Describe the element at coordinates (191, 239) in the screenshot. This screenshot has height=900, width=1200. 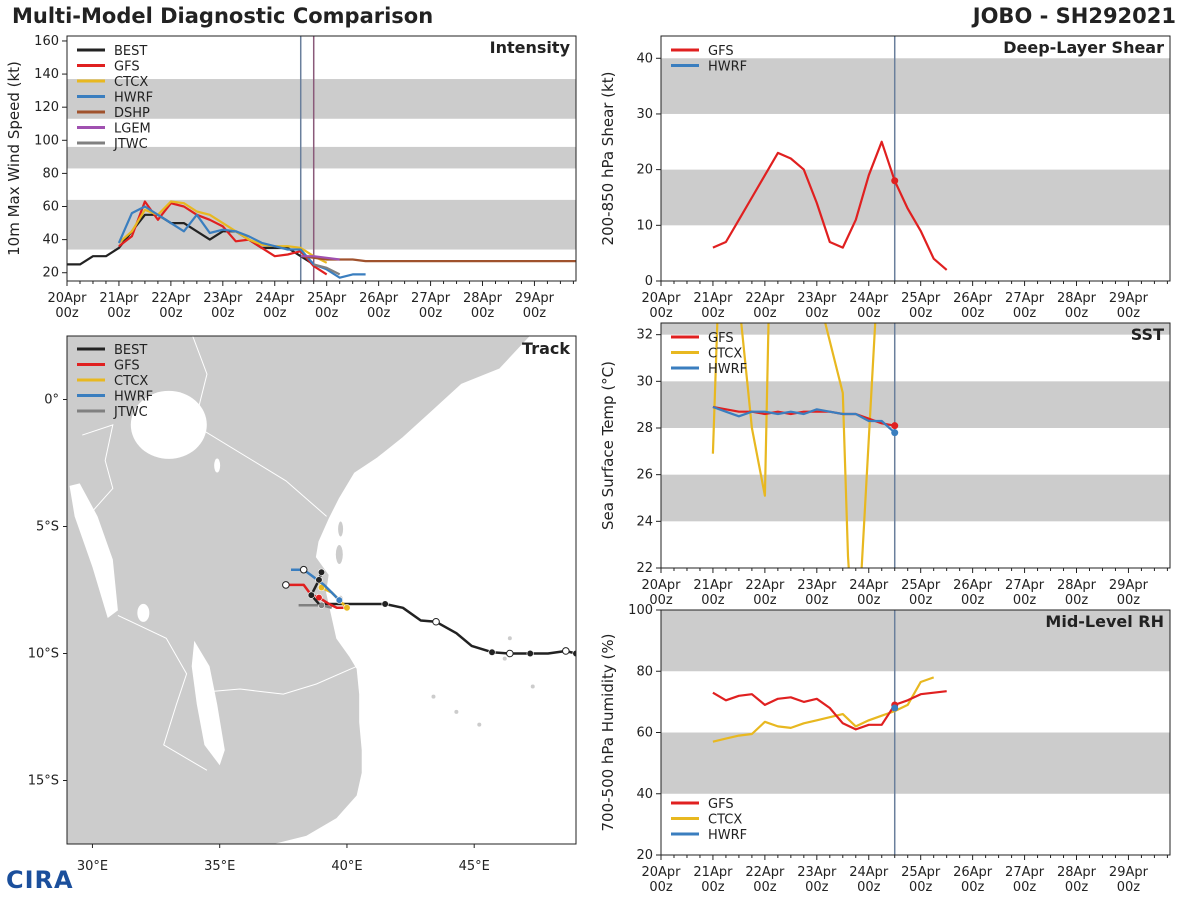
I see `series-line-best` at that location.